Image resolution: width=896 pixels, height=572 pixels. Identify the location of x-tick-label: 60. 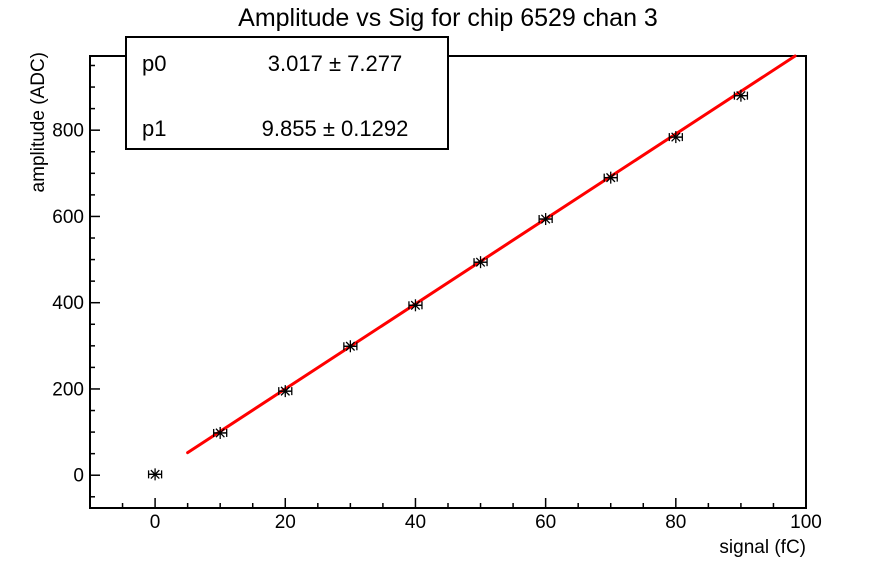
(545, 522).